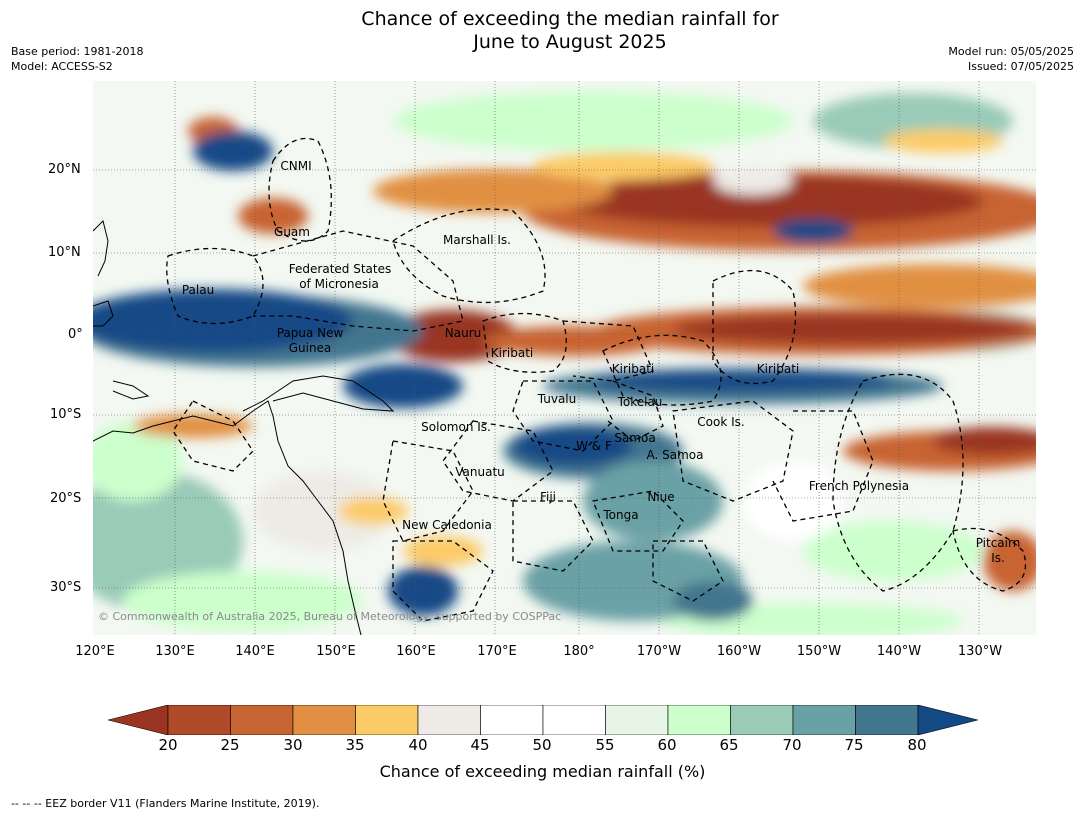  What do you see at coordinates (721, 422) in the screenshot?
I see `place-cook: Cook Is.` at bounding box center [721, 422].